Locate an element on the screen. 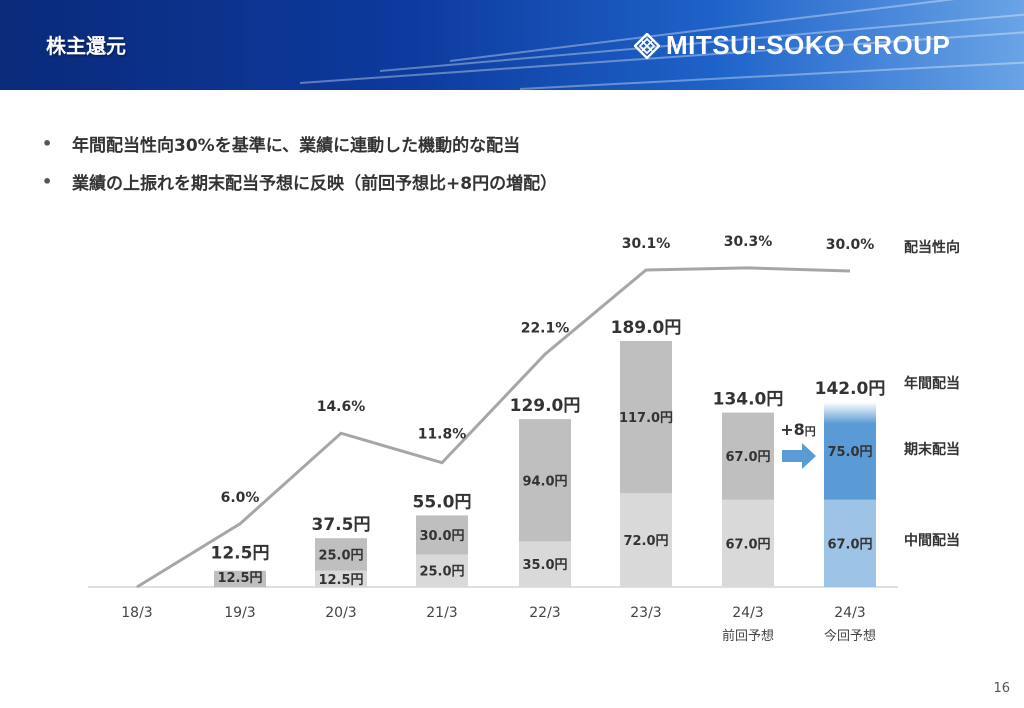 The height and width of the screenshot is (708, 1024). x-tick-label: 18/3 is located at coordinates (136, 613).